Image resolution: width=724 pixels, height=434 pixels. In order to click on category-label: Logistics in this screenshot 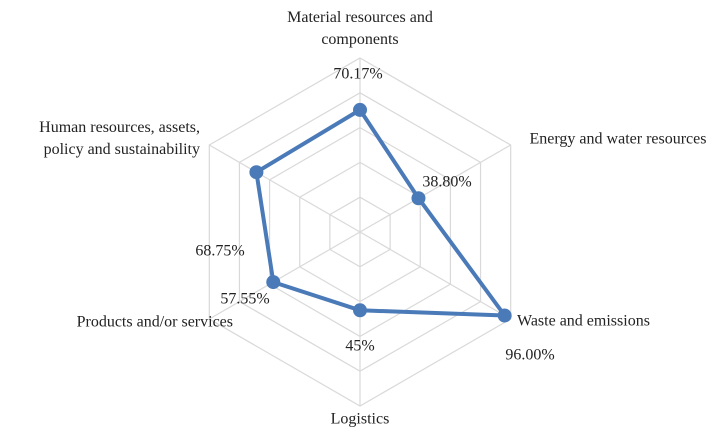, I will do `click(360, 419)`.